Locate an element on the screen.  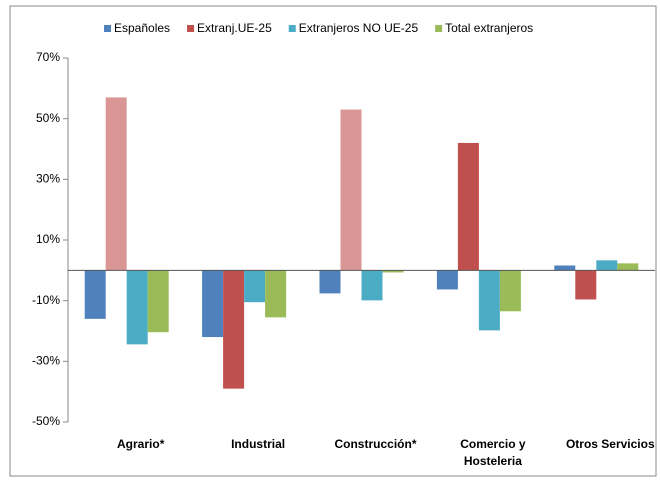
x-tick-label: Construcción* is located at coordinates (375, 444).